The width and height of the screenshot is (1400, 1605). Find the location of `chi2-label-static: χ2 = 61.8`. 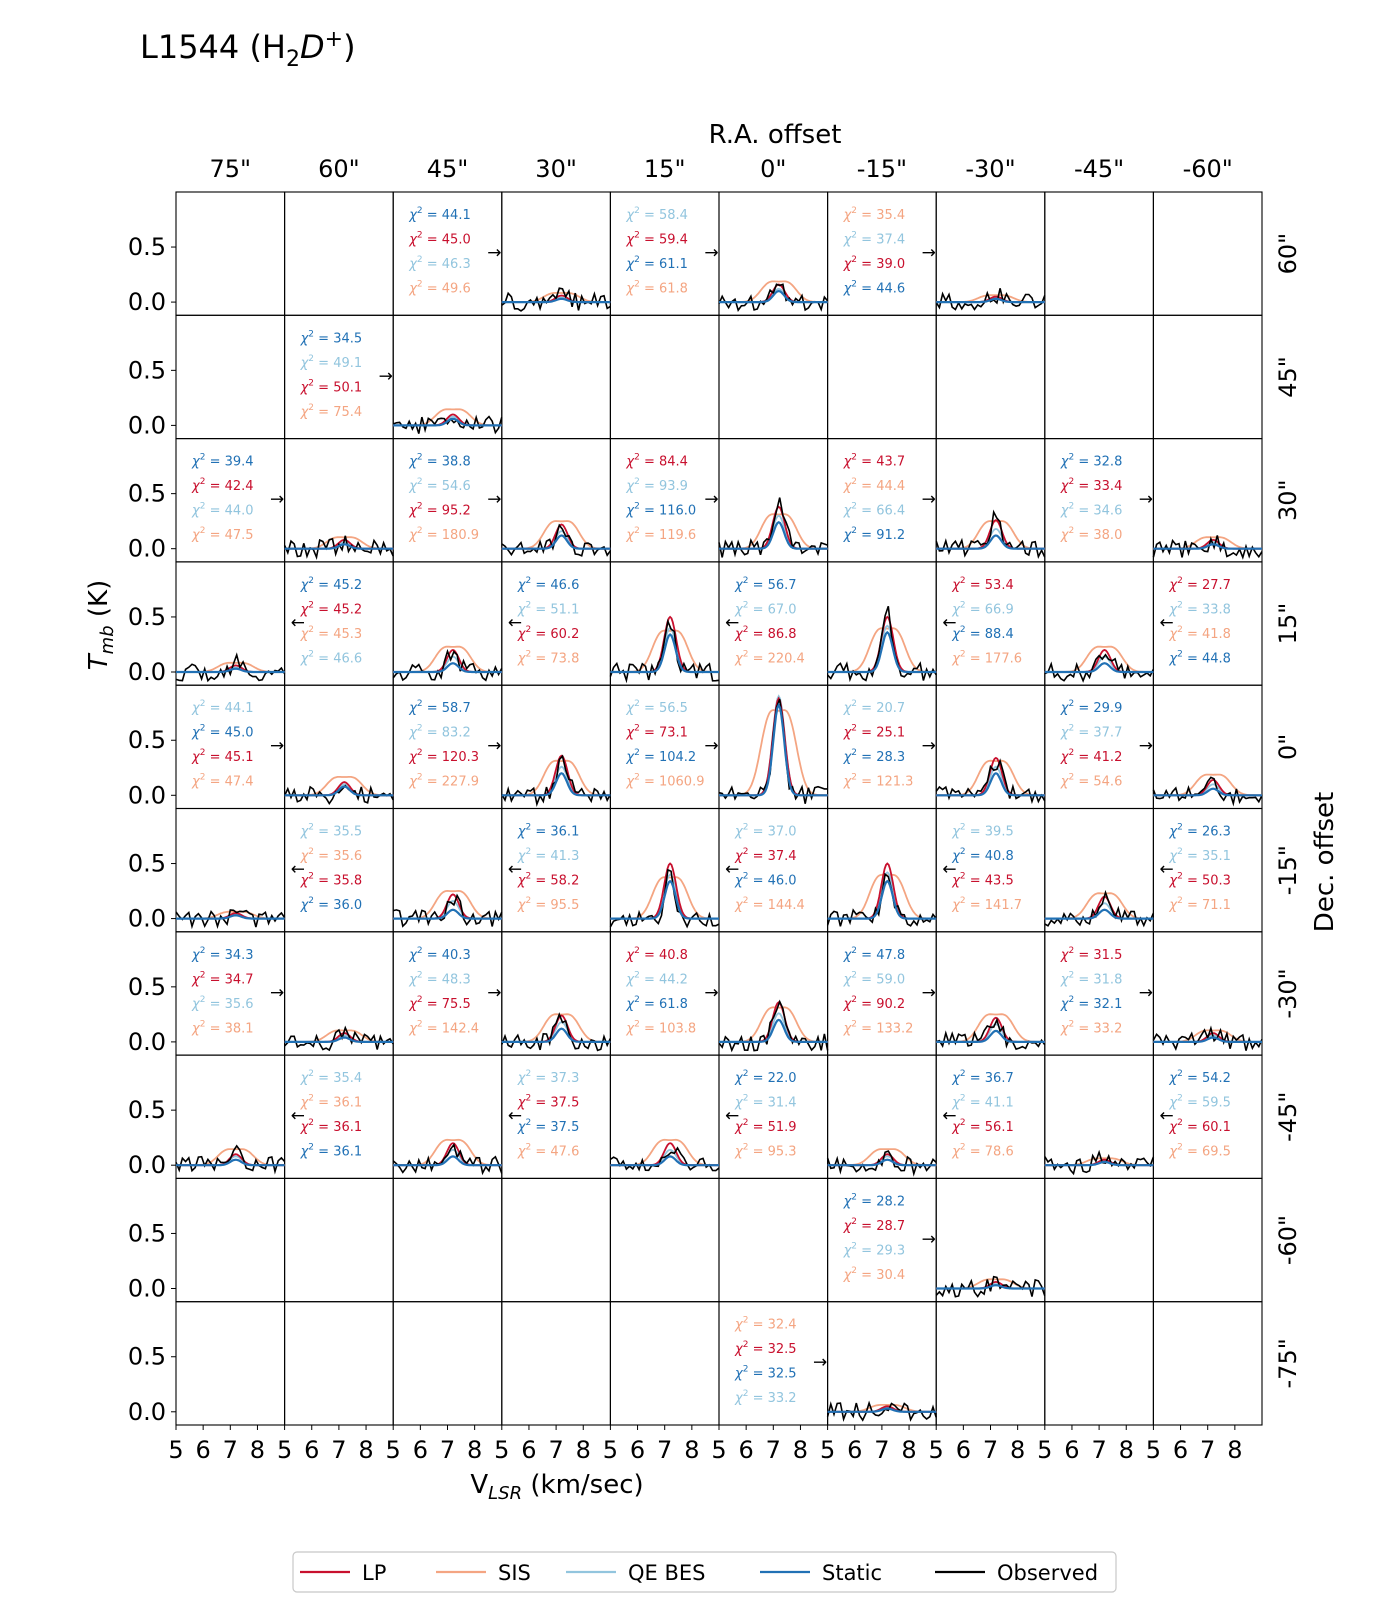

chi2-label-static: χ2 = 61.8 is located at coordinates (656, 1003).